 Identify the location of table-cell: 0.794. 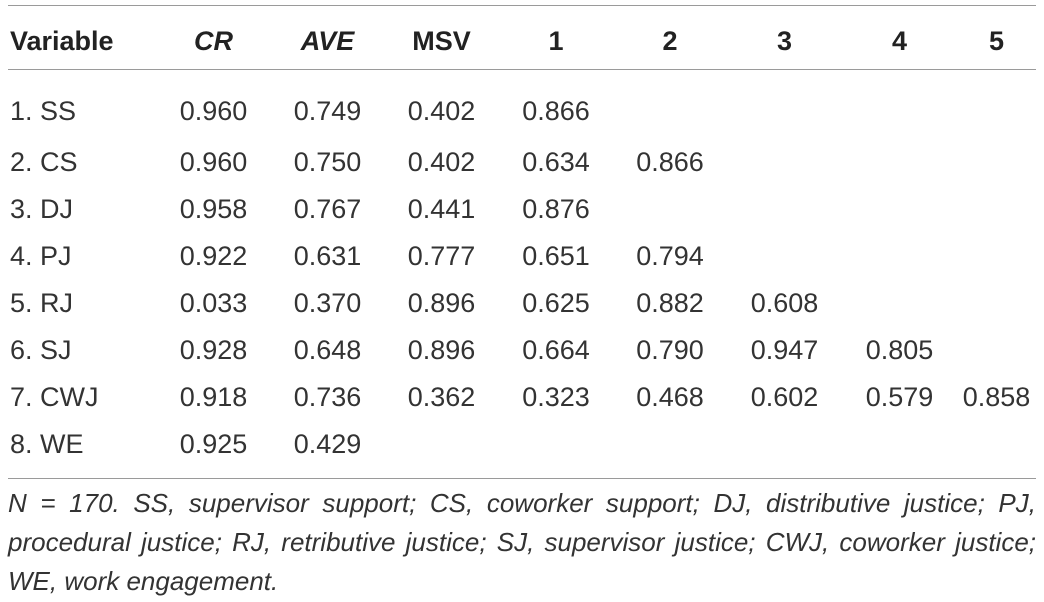
(670, 256).